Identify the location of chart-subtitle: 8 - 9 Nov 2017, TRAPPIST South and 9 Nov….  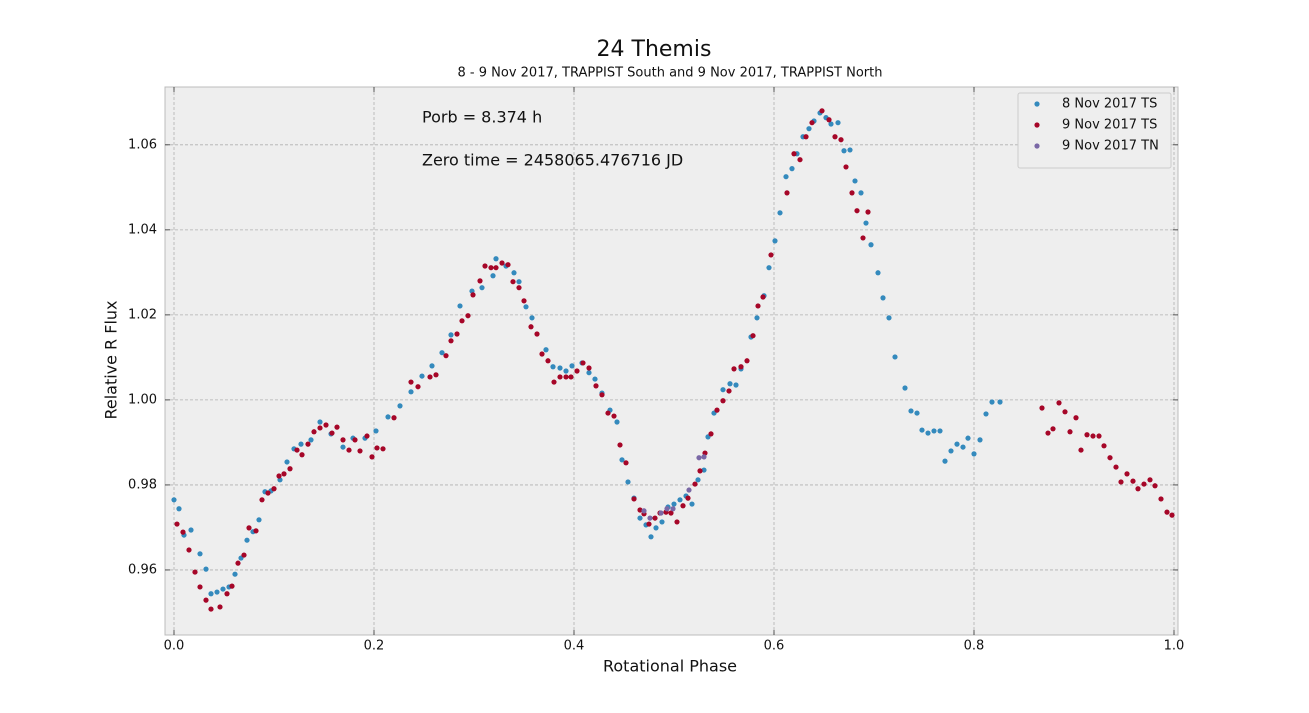
(670, 73).